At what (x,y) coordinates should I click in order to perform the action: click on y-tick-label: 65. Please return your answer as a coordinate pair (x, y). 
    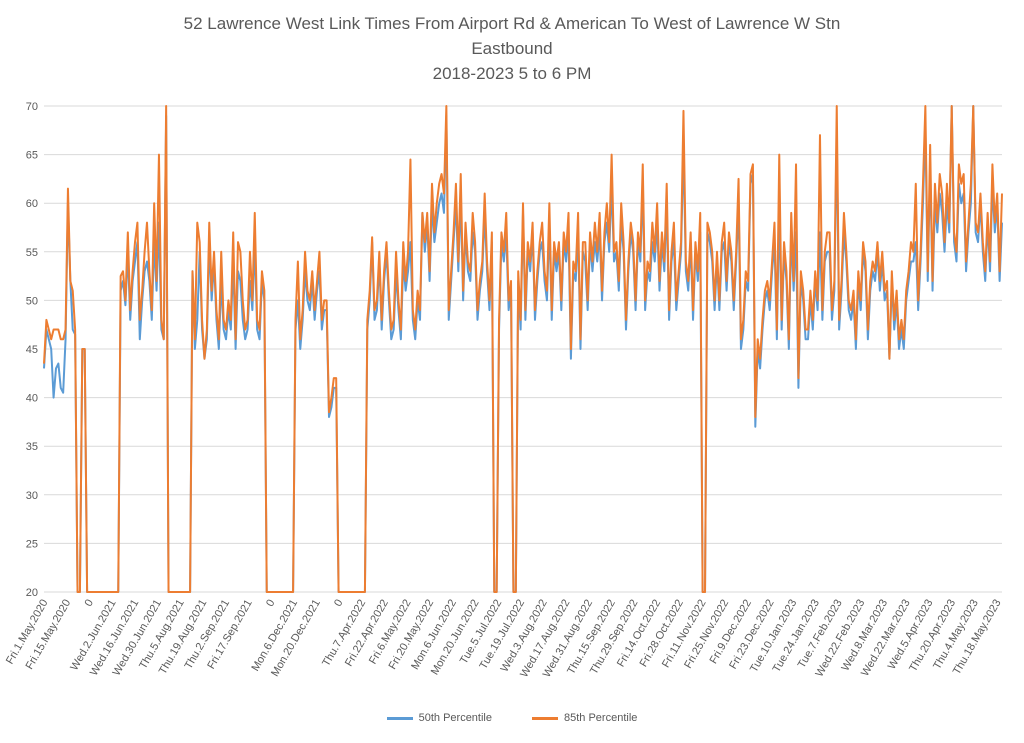
    Looking at the image, I should click on (32, 156).